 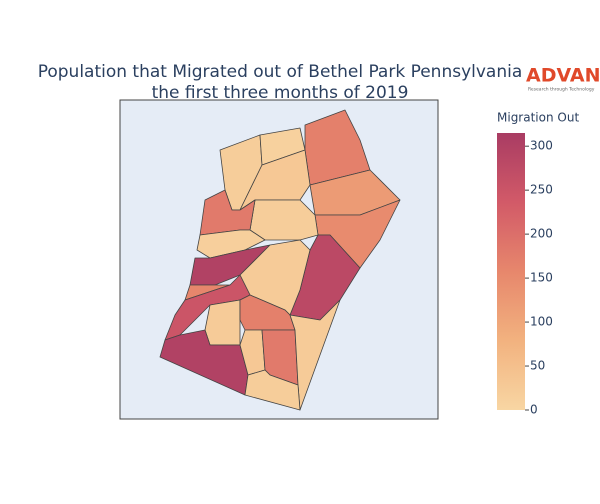 I want to click on colorbar-tick-label: 50, so click(x=537, y=366).